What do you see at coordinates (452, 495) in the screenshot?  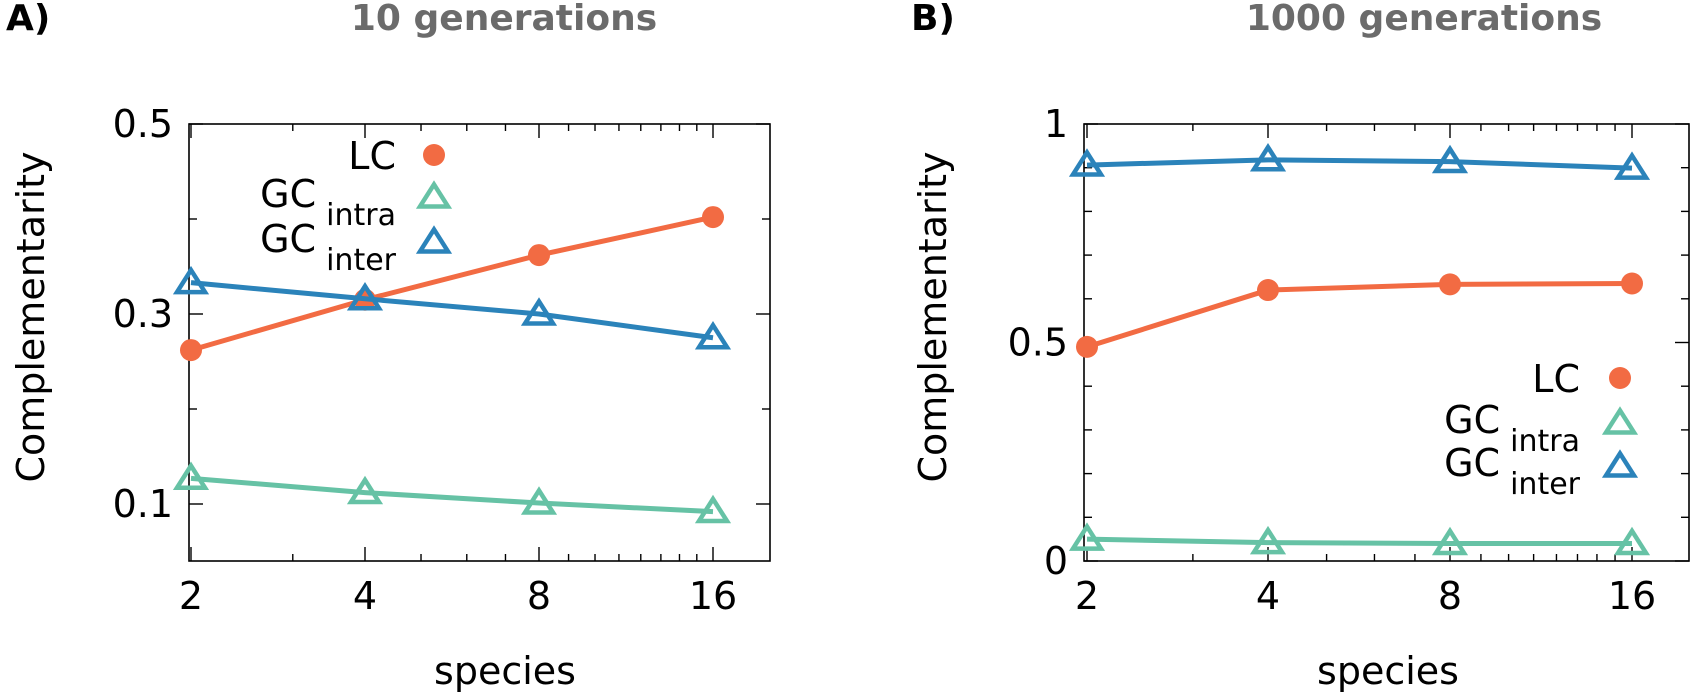 I see `panel-a-series-1-line` at bounding box center [452, 495].